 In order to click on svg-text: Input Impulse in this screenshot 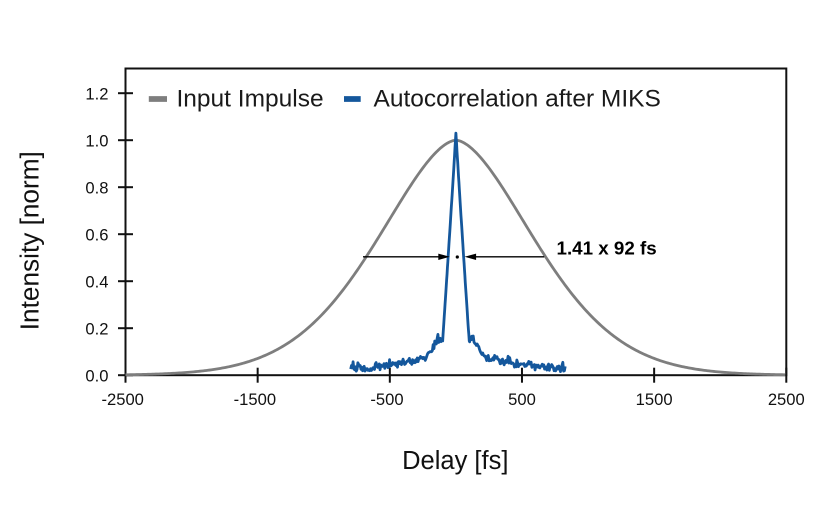, I will do `click(250, 99)`.